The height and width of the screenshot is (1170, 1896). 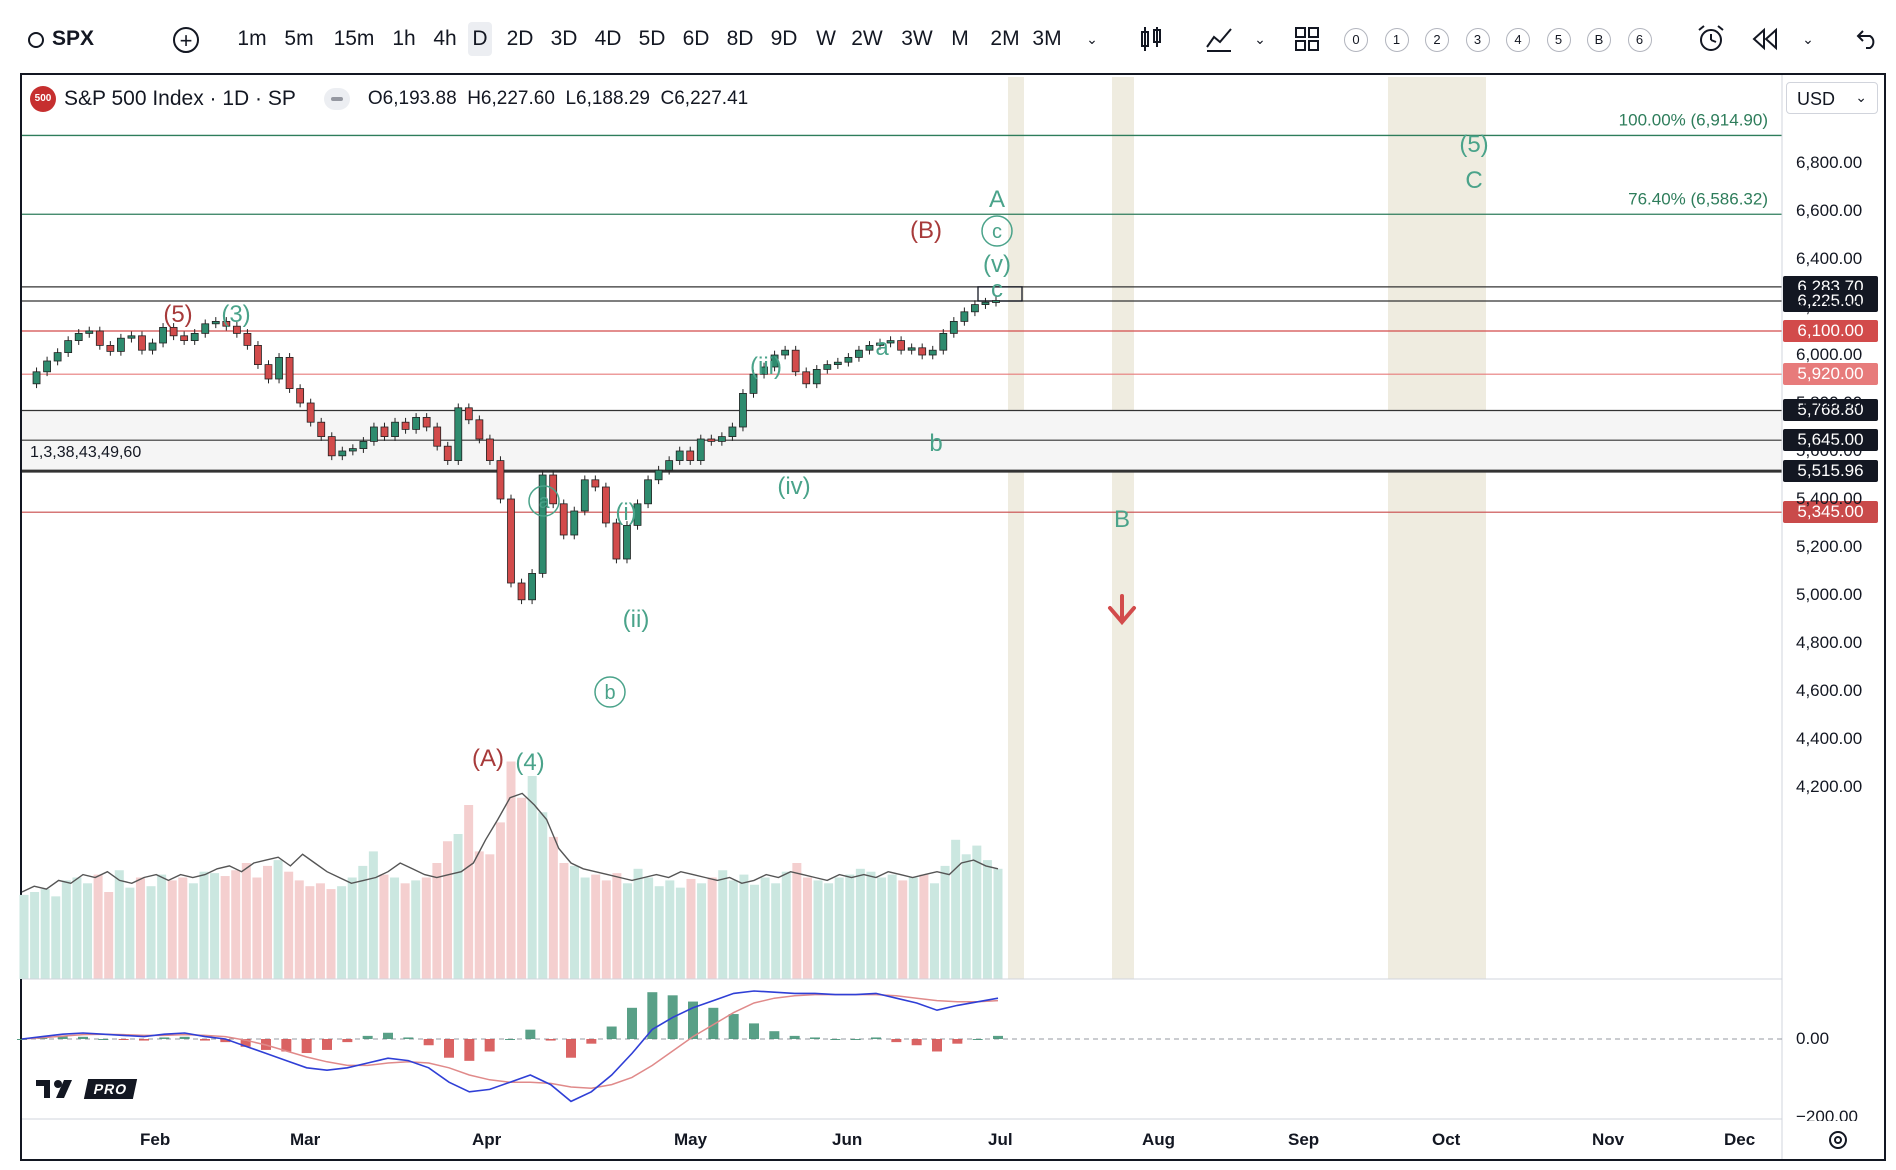 What do you see at coordinates (1808, 39) in the screenshot?
I see `replay-dropdown: ⌄` at bounding box center [1808, 39].